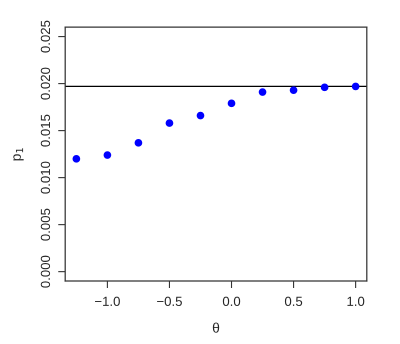 The image size is (400, 344). What do you see at coordinates (355, 301) in the screenshot?
I see `x-tick-label: 1.0` at bounding box center [355, 301].